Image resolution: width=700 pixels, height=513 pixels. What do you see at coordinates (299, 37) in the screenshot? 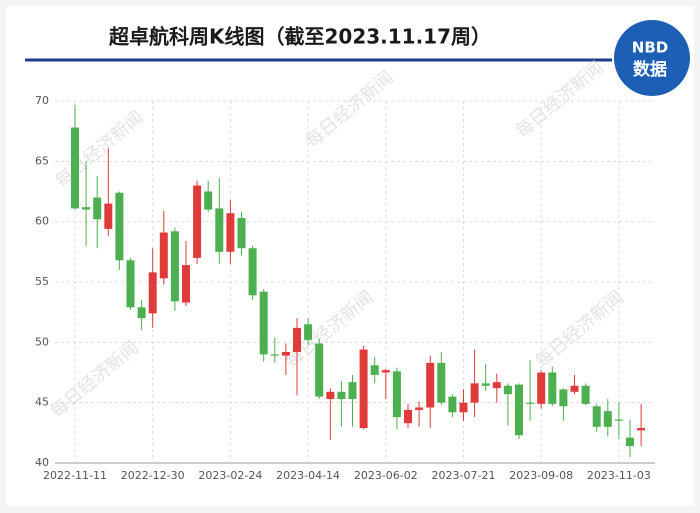
I see `chart-title: 超卓航科周K线图（截至2023.11.17周）` at bounding box center [299, 37].